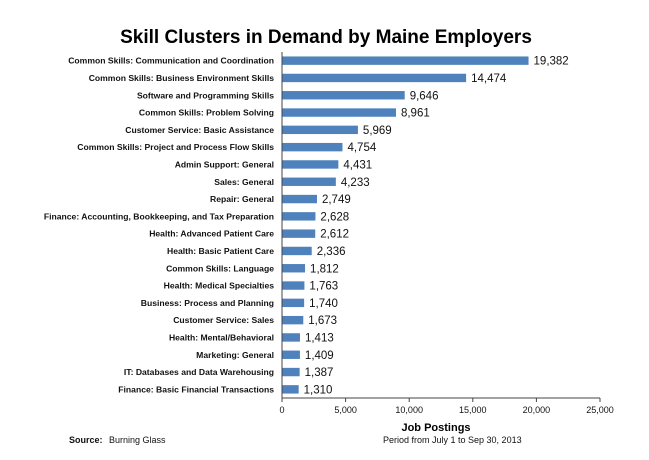 This screenshot has height=460, width=649. I want to click on value-label: 8,961, so click(415, 114).